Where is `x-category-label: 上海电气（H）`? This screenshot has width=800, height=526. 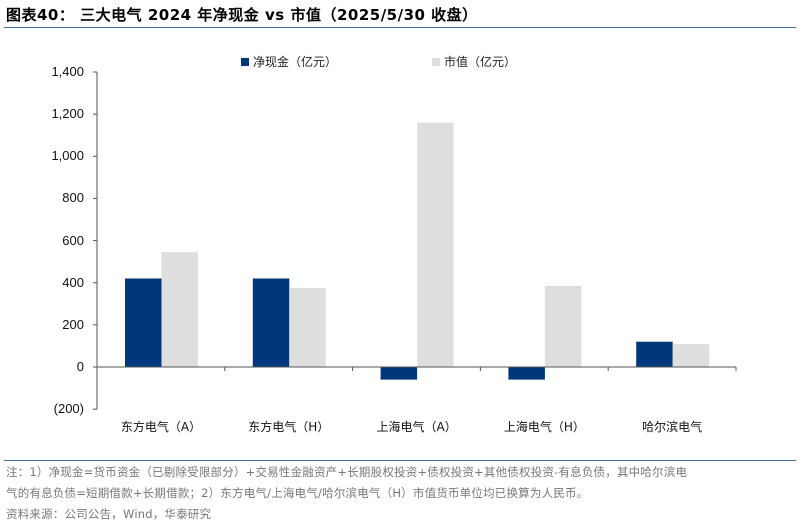
x-category-label: 上海电气（H） is located at coordinates (544, 427).